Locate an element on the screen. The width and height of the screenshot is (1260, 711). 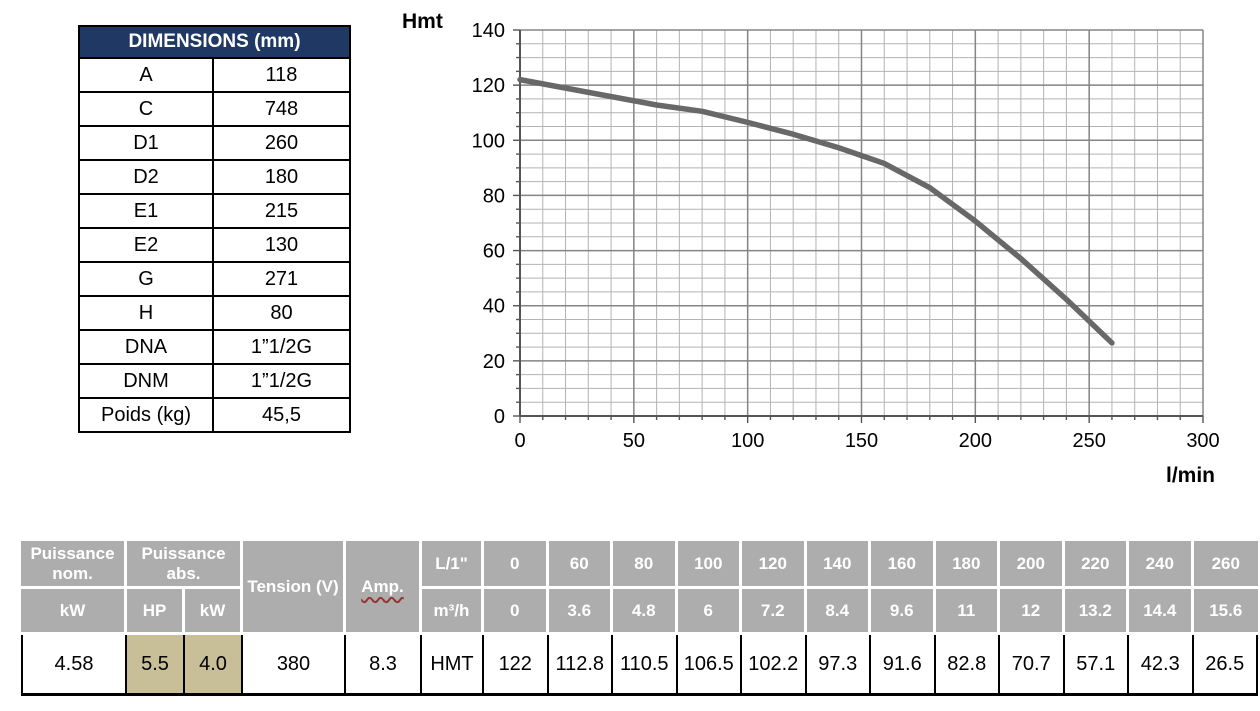
flow-lmin-header: L/1" is located at coordinates (453, 565).